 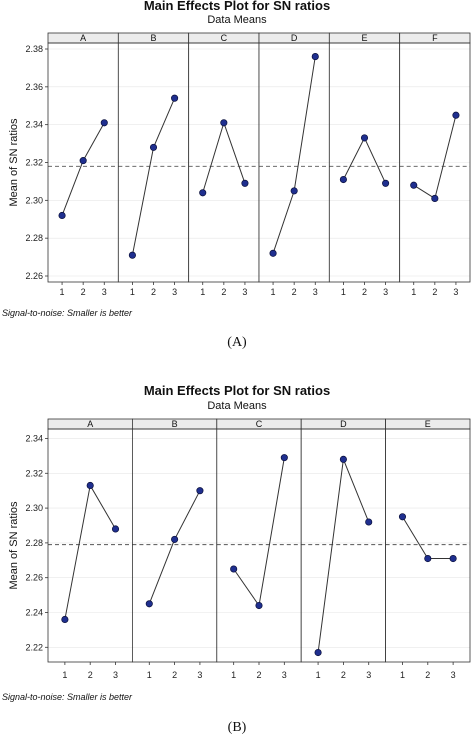 What do you see at coordinates (428, 545) in the screenshot?
I see `panel-border` at bounding box center [428, 545].